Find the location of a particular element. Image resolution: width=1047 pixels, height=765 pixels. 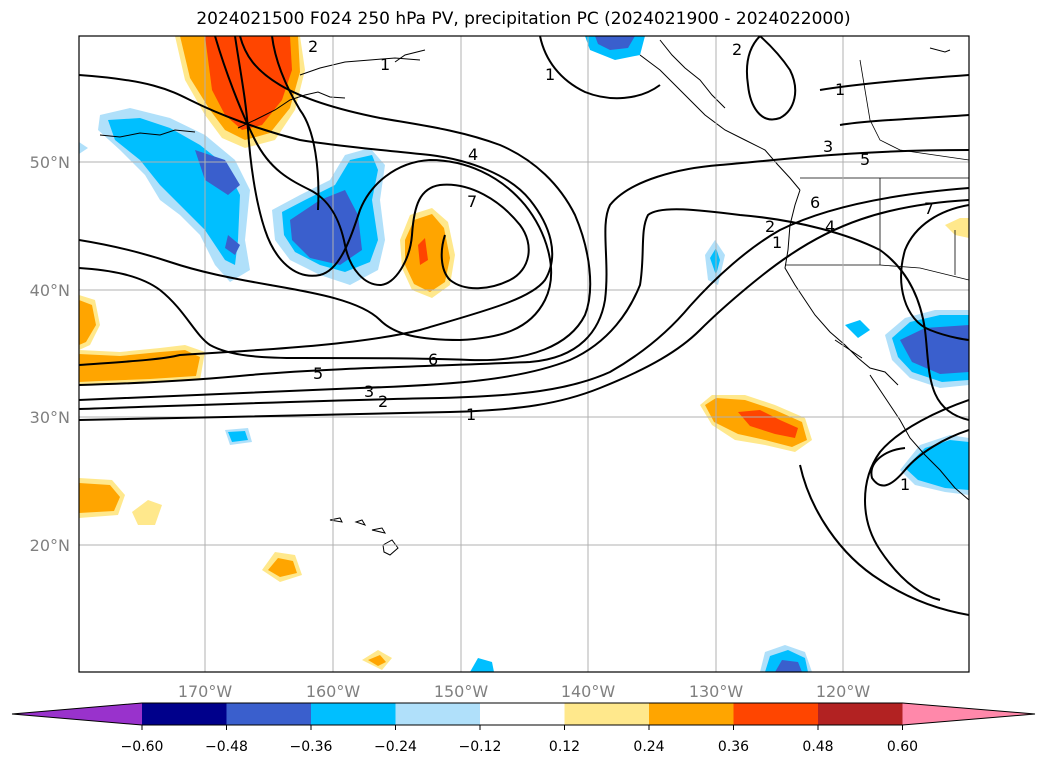

lat-label: 30°N is located at coordinates (50, 417).